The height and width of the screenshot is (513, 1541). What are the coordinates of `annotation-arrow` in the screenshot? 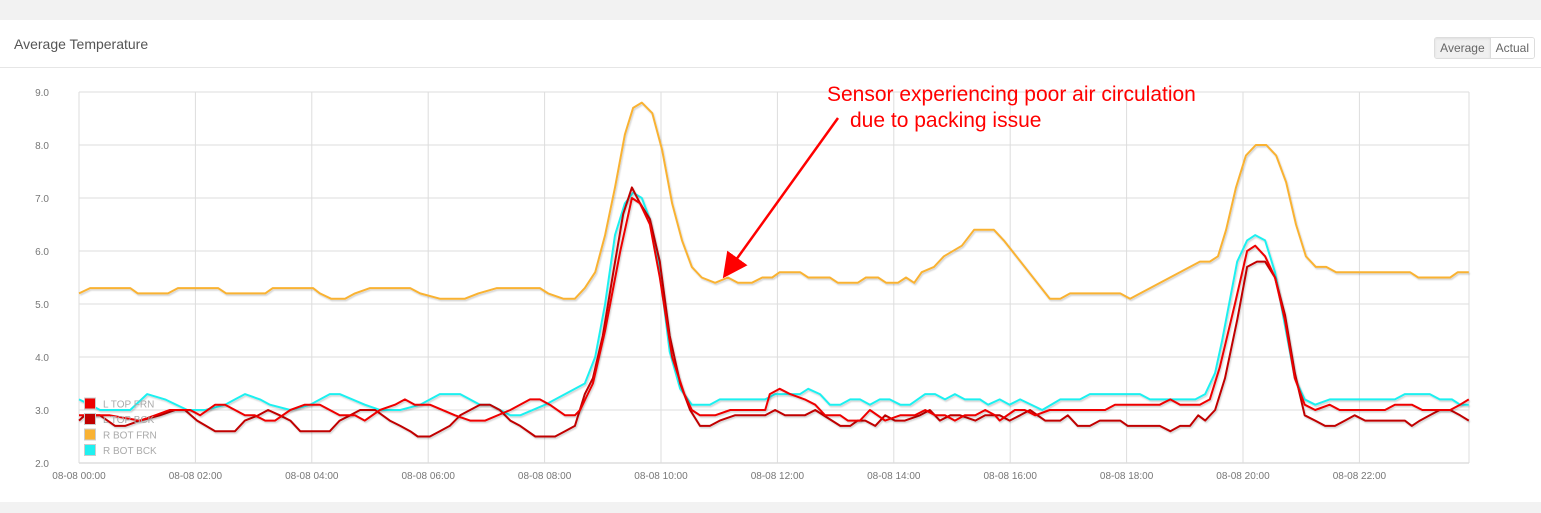 It's located at (781, 198).